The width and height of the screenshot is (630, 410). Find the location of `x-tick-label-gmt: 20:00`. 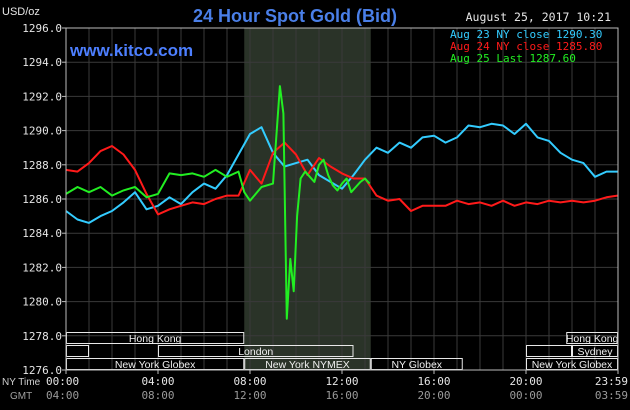

x-tick-label-gmt: 20:00 is located at coordinates (433, 395).